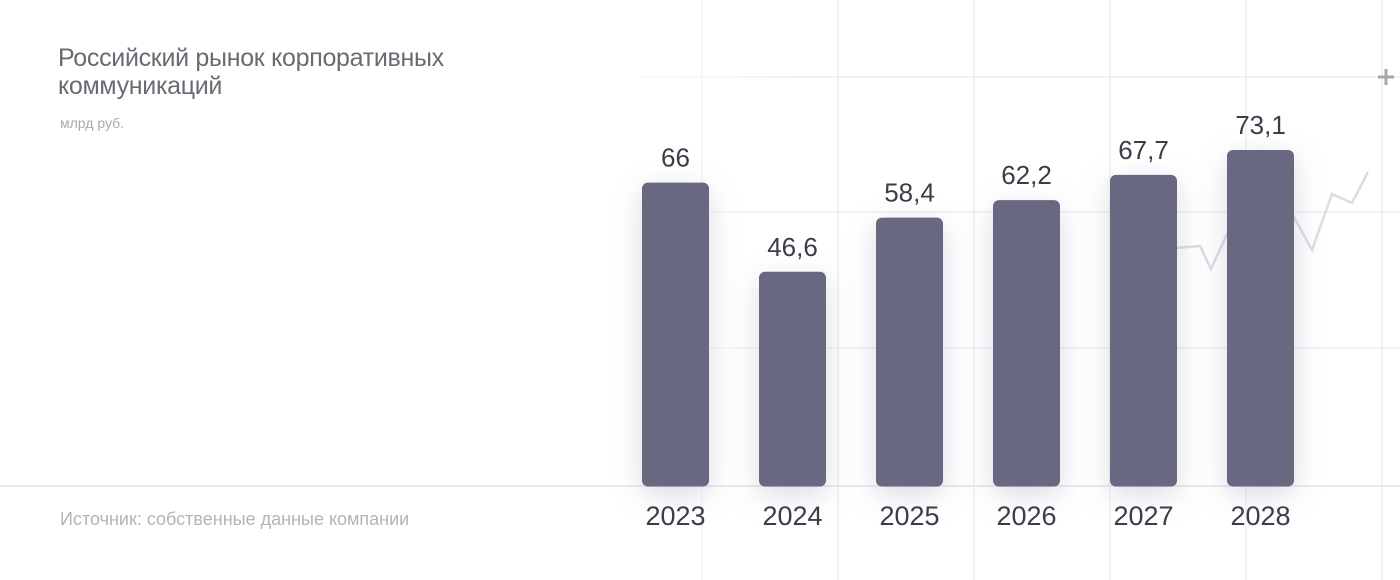  Describe the element at coordinates (1386, 77) in the screenshot. I see `plus-icon` at that location.